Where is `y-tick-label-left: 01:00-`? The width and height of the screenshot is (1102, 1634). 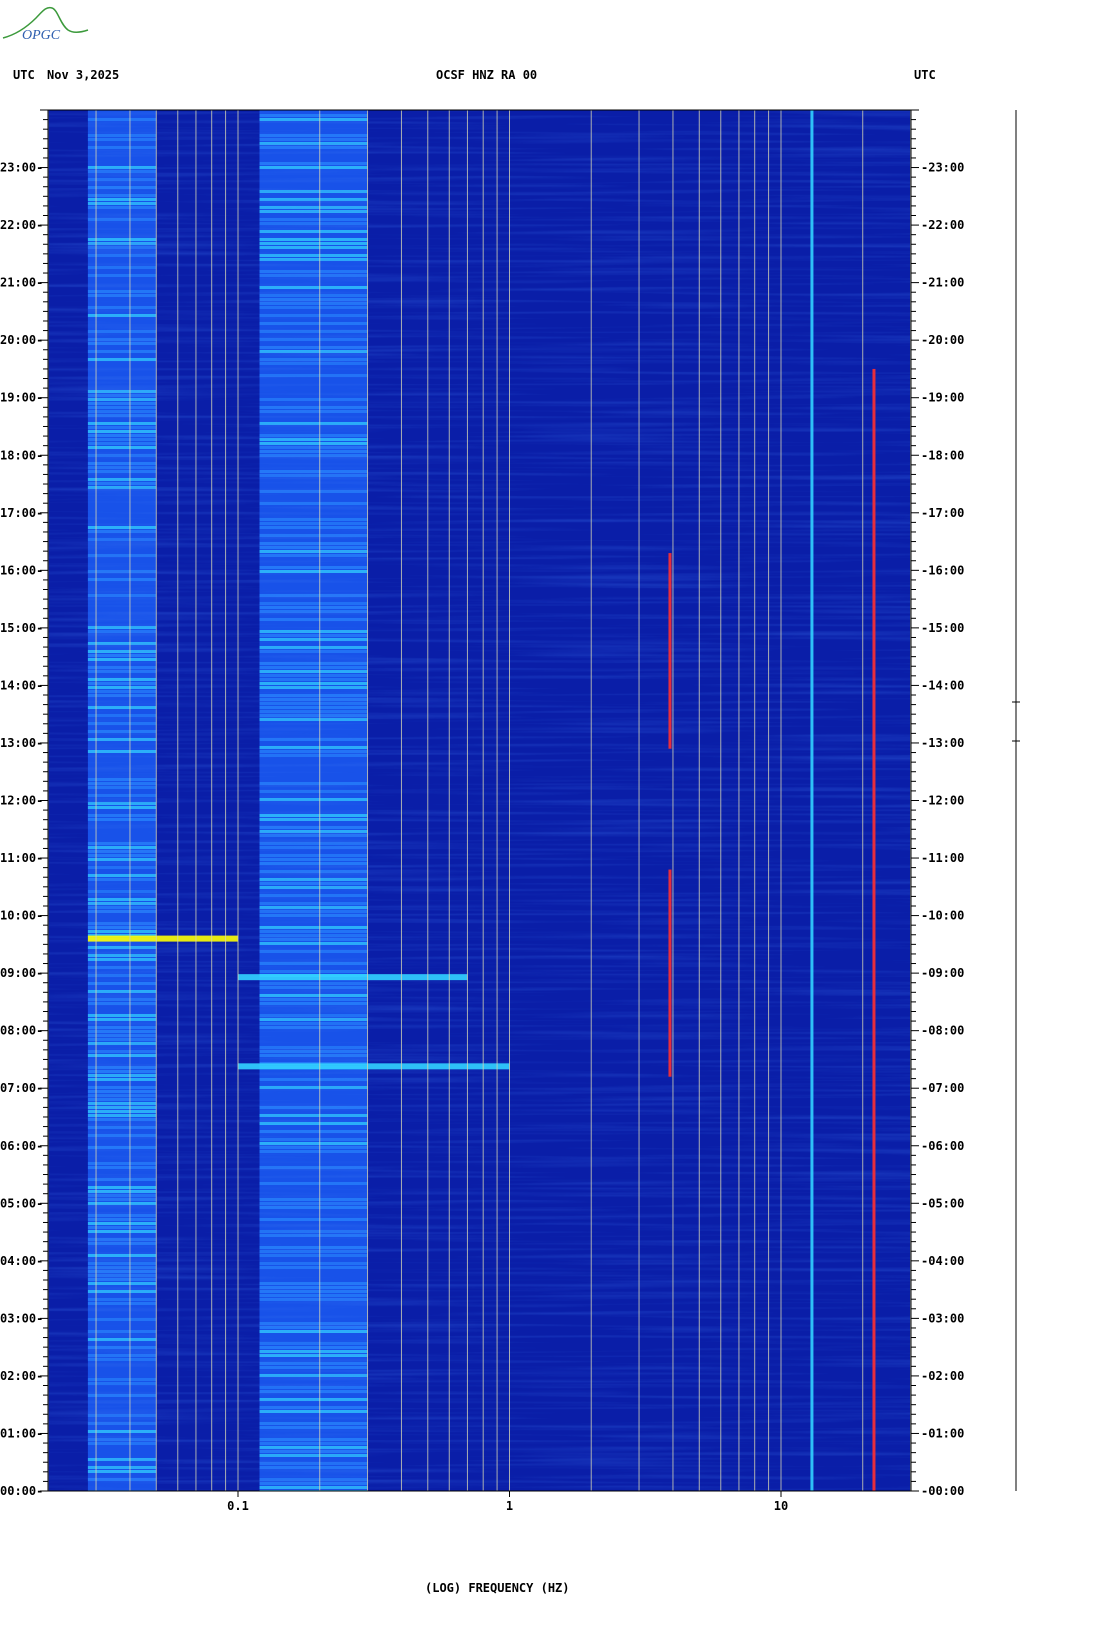 y-tick-label-left: 01:00- is located at coordinates (21, 1433).